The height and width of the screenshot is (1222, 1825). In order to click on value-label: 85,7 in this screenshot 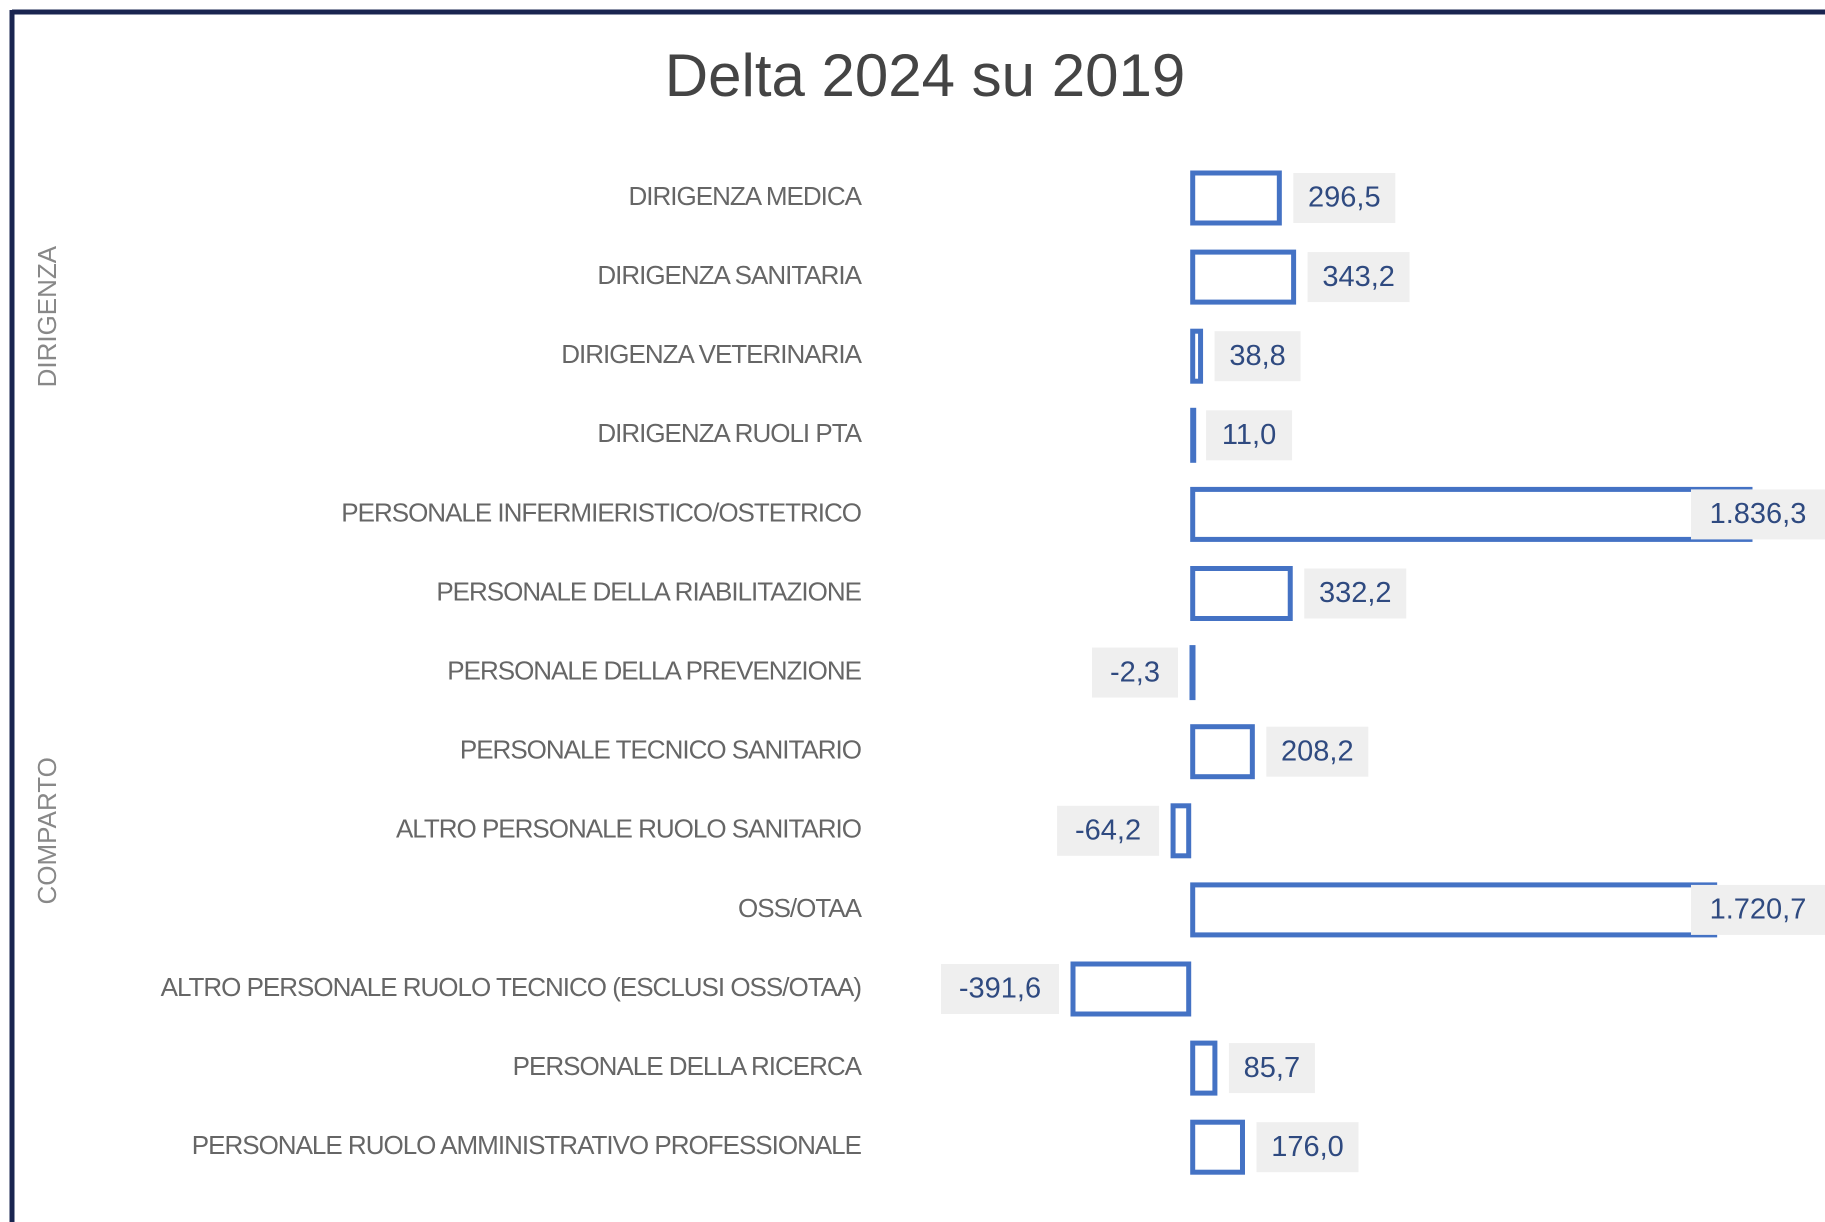, I will do `click(1272, 1068)`.